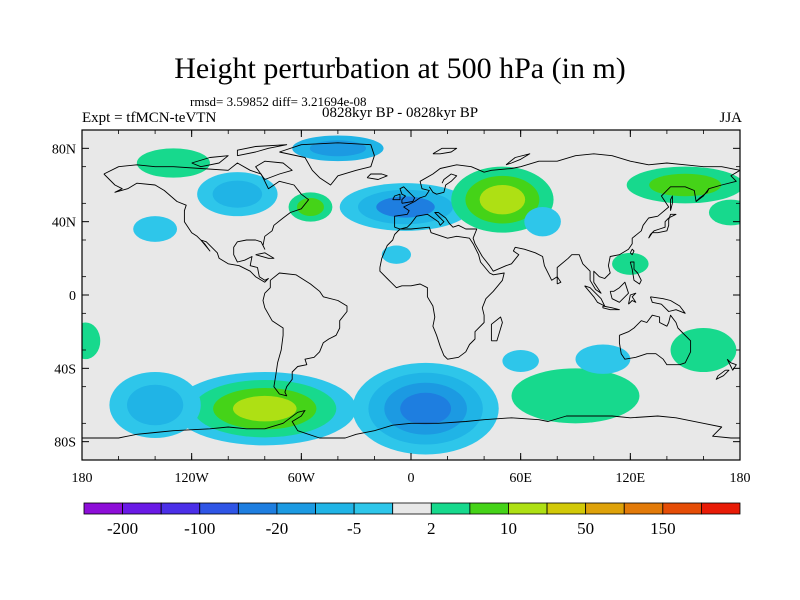 The width and height of the screenshot is (800, 600). Describe the element at coordinates (632, 252) in the screenshot. I see `coastline-taiwan` at that location.